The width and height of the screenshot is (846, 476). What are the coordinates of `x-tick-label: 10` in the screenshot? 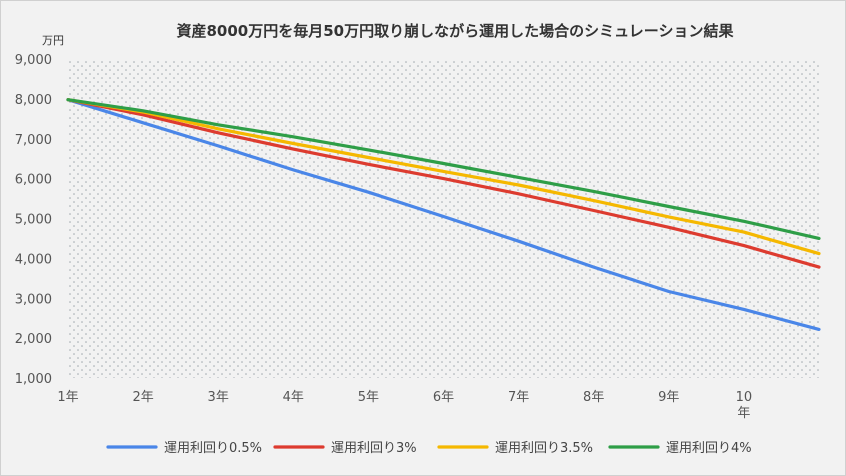 It's located at (744, 397).